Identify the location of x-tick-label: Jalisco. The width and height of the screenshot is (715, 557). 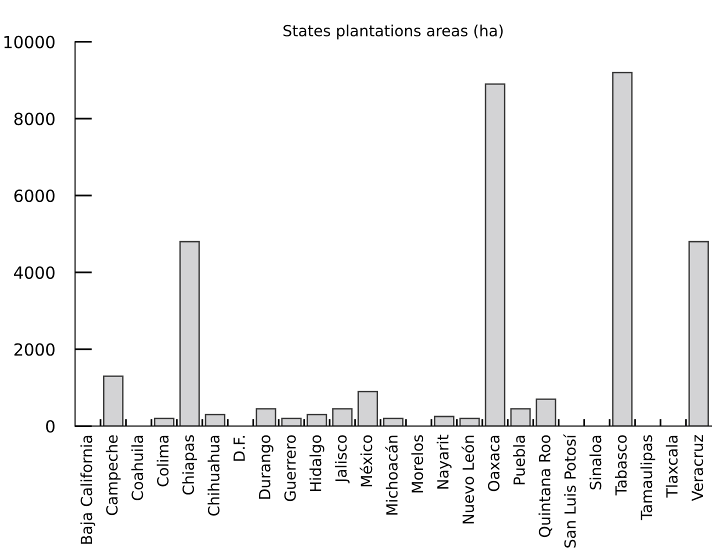
(342, 459).